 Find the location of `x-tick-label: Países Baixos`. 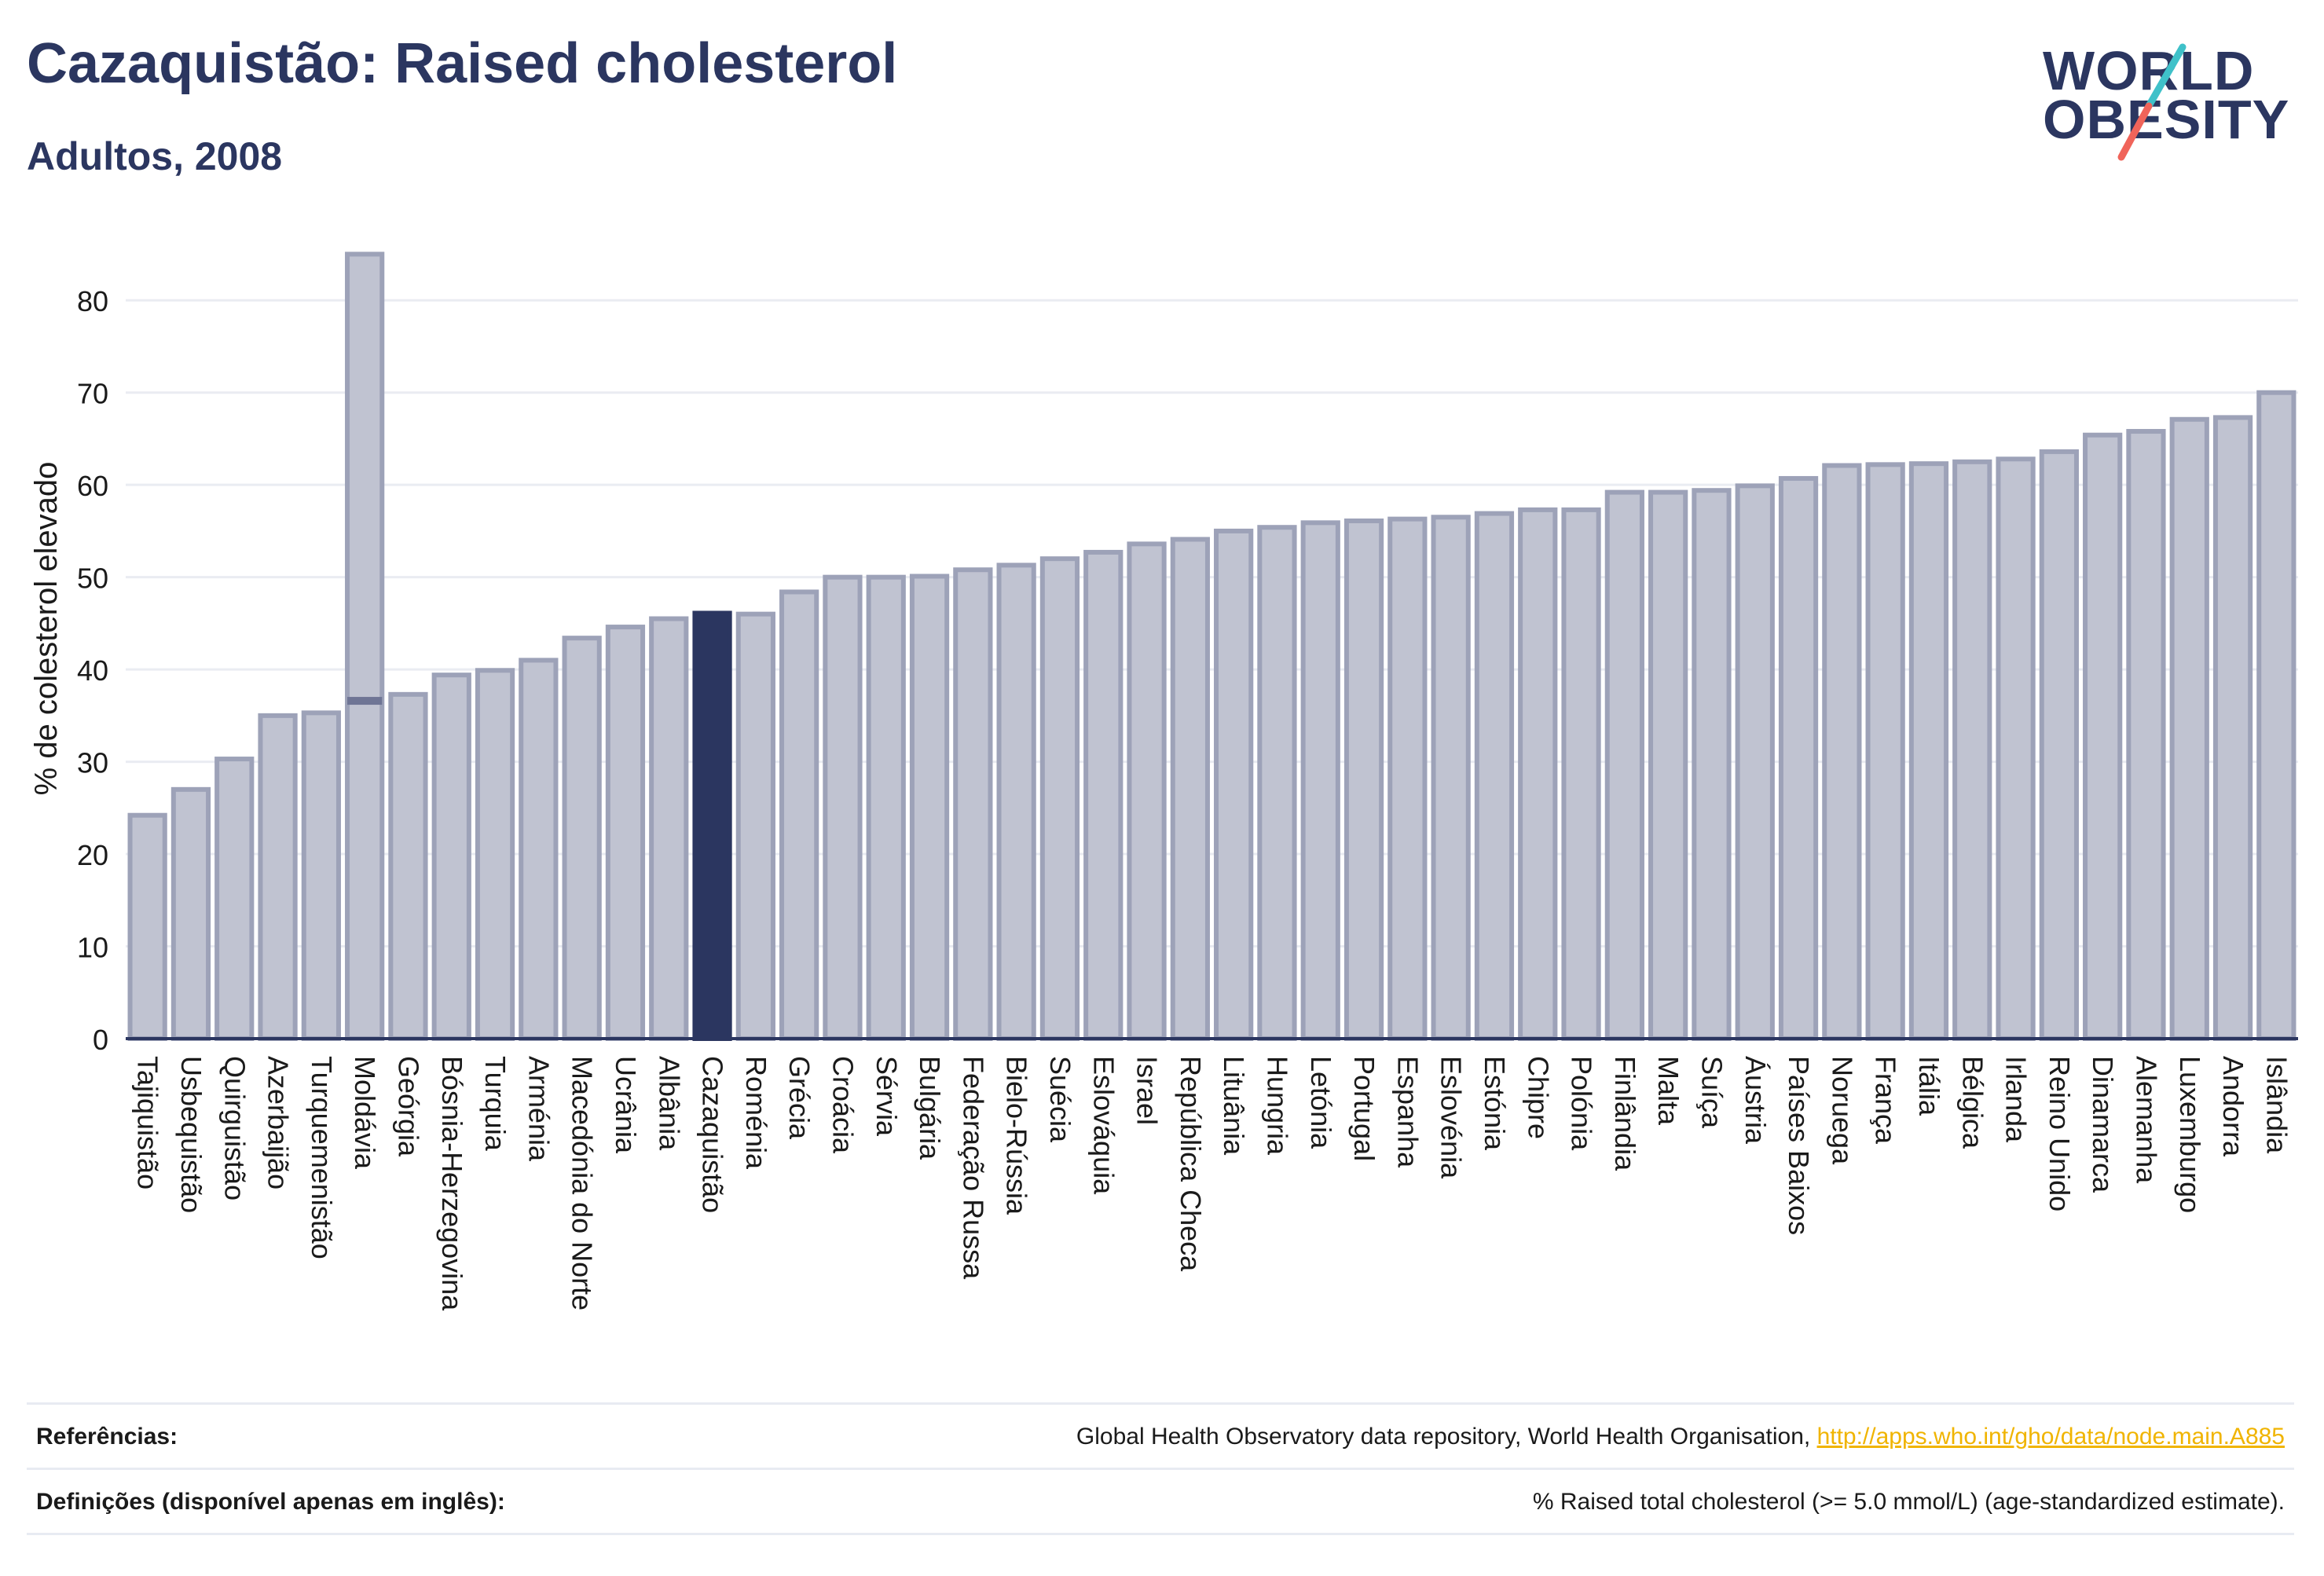

x-tick-label: Países Baixos is located at coordinates (1799, 1145).